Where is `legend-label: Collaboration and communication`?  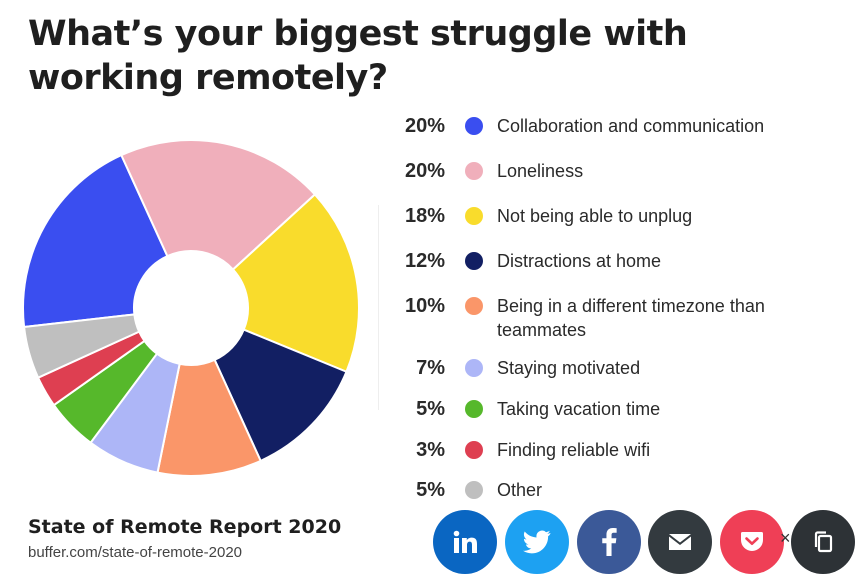
legend-label: Collaboration and communication is located at coordinates (631, 126).